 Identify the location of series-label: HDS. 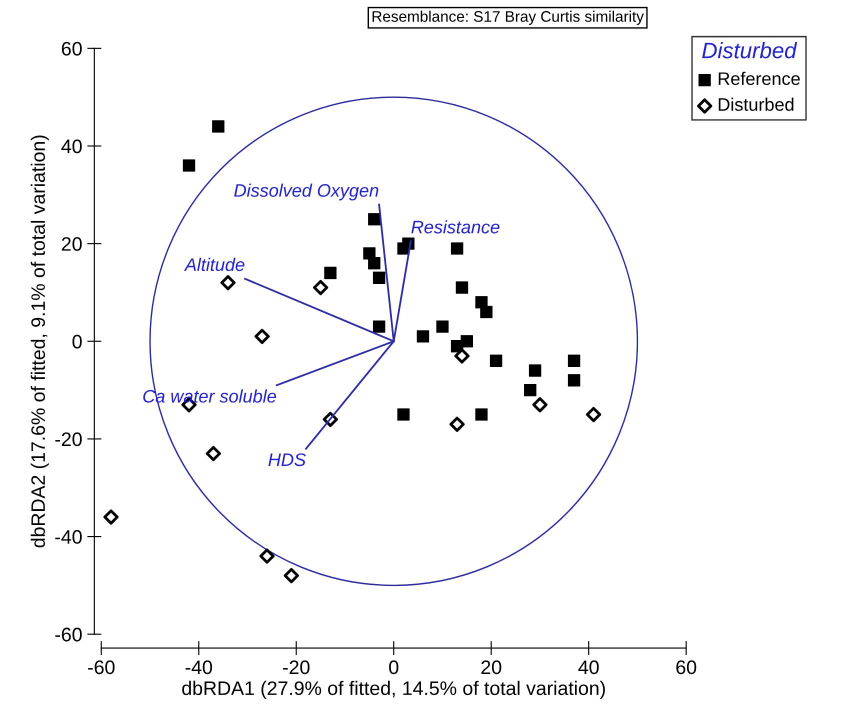
(287, 459).